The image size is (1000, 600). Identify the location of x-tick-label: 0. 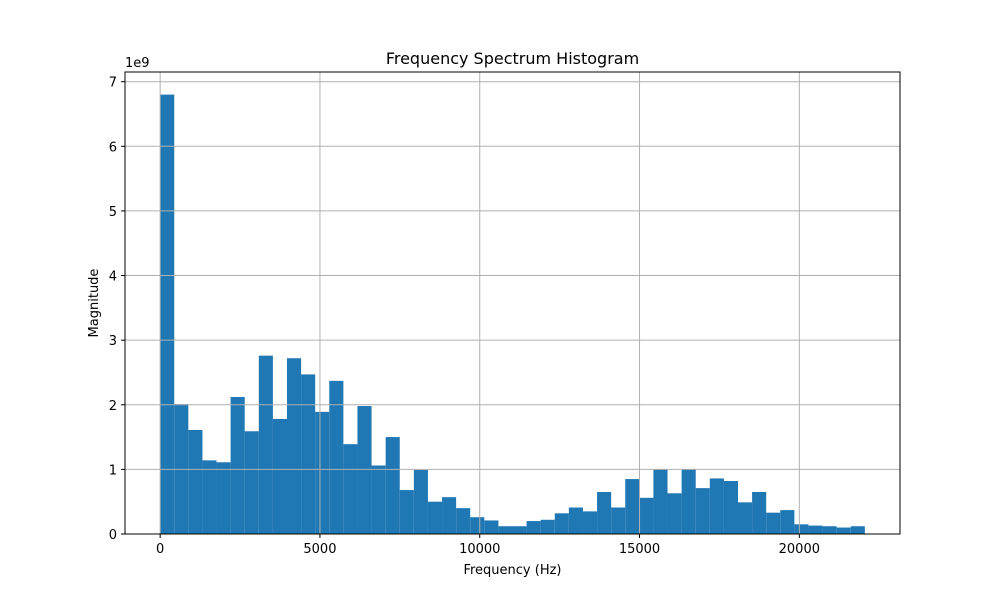
(160, 549).